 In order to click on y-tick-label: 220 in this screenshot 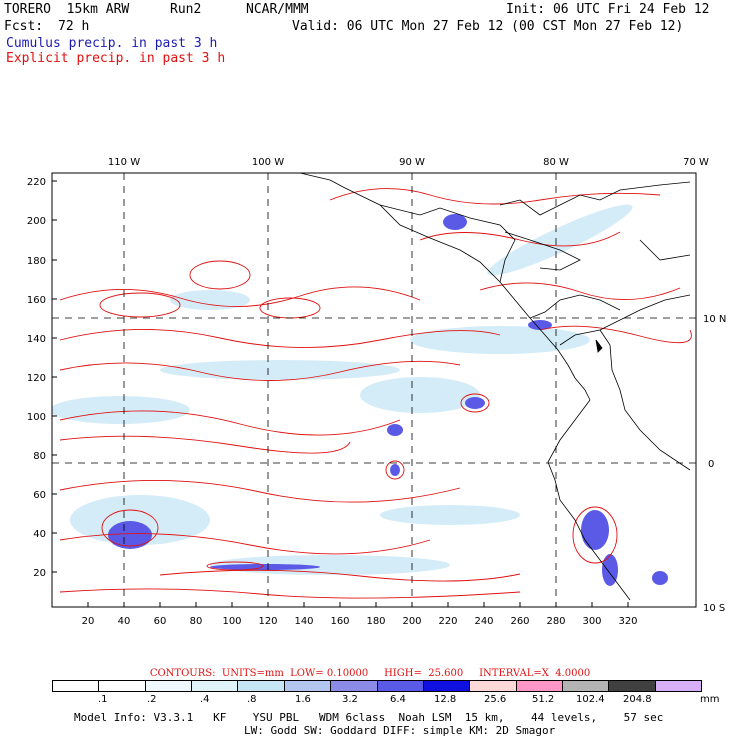, I will do `click(36, 182)`.